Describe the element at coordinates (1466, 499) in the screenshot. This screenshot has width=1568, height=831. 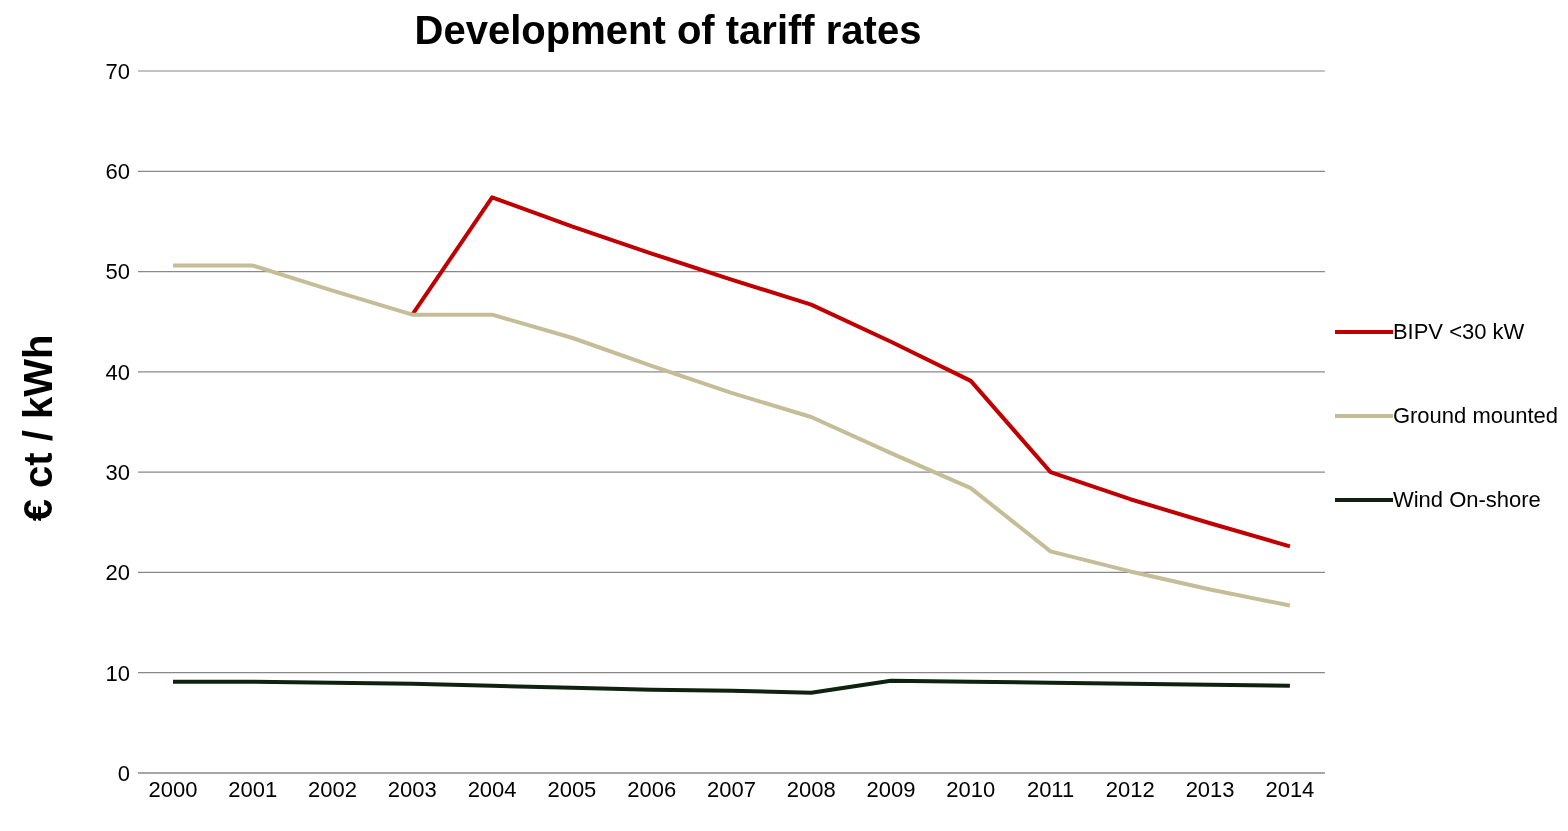
I see `legend-label: Wind On-shore` at that location.